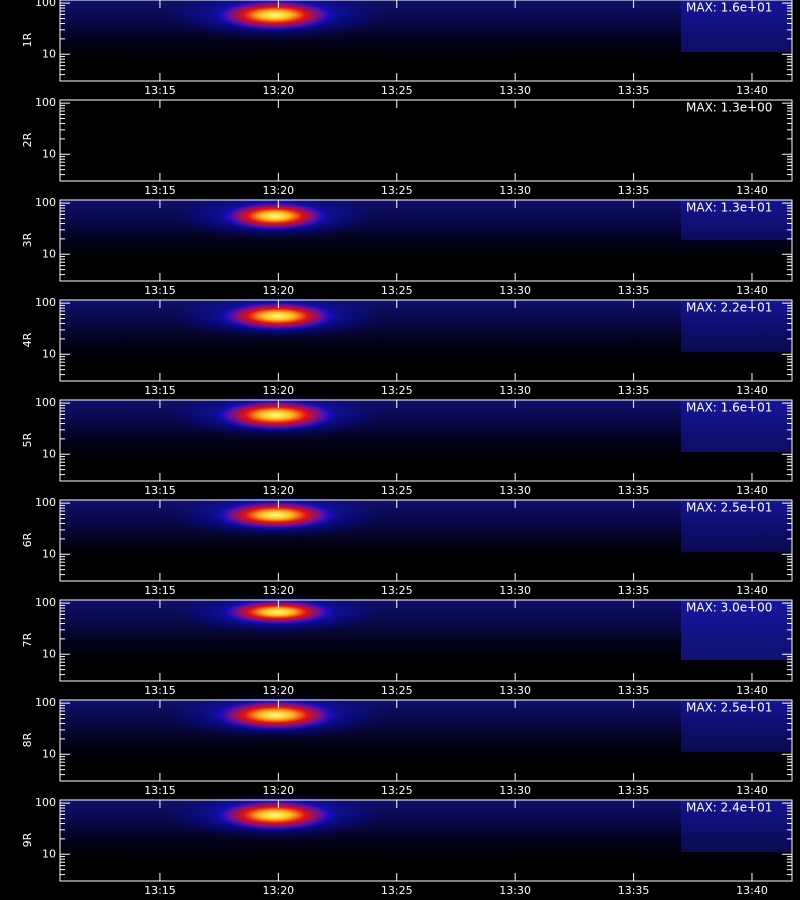 This screenshot has height=900, width=800. What do you see at coordinates (27, 539) in the screenshot?
I see `y-axis-label: 6R` at bounding box center [27, 539].